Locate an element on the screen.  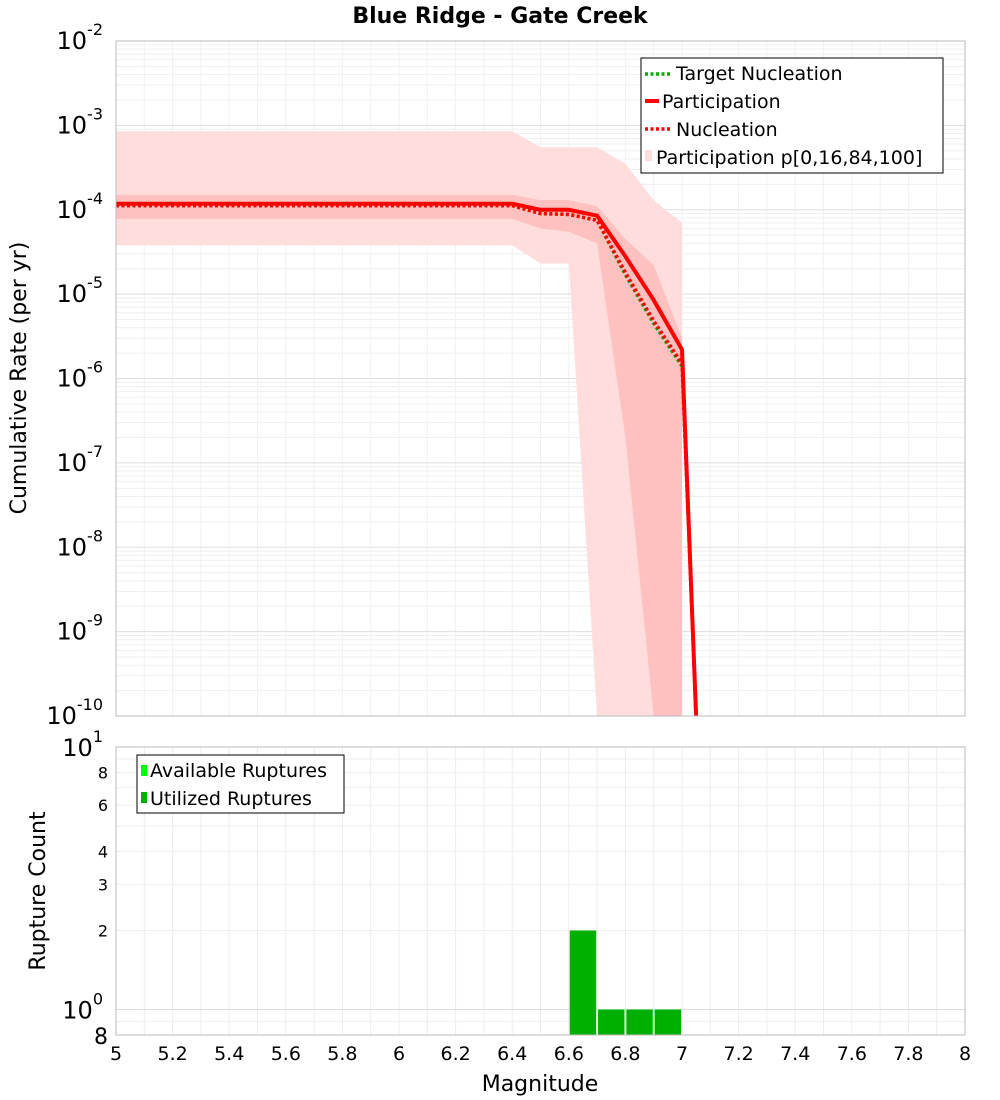
magnitude-x-tick-label: 5.2 is located at coordinates (172, 1054).